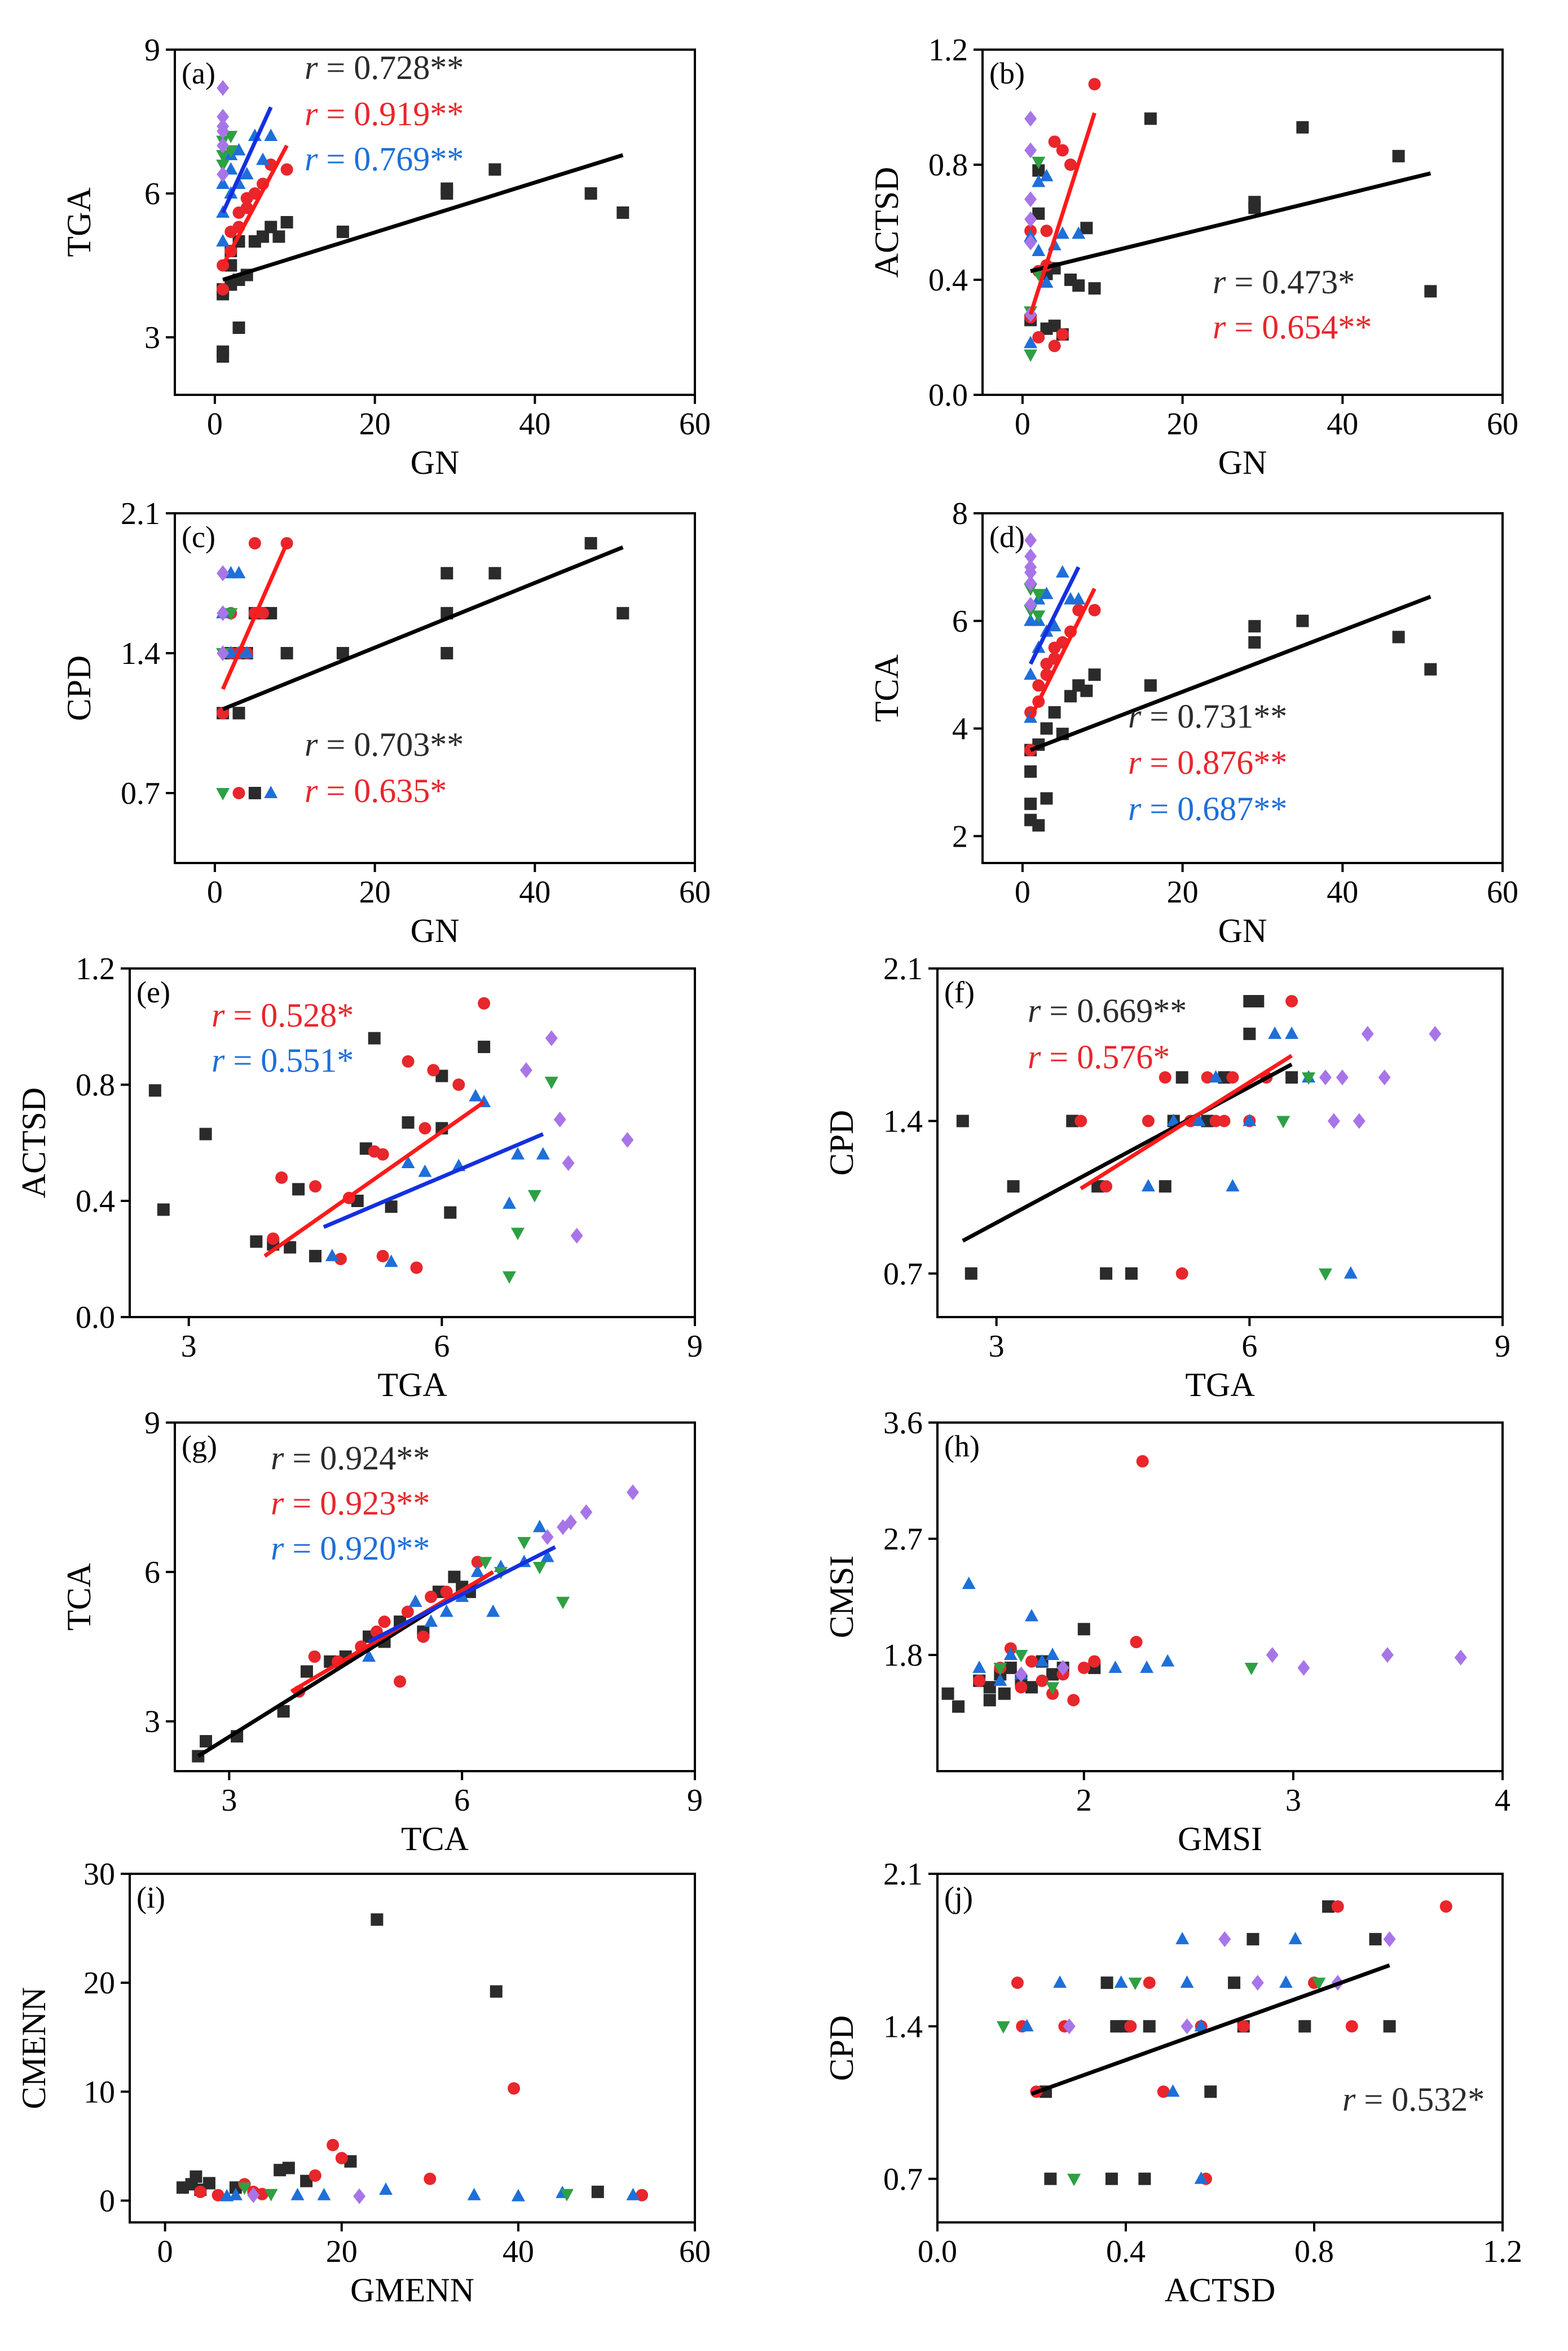 The width and height of the screenshot is (1568, 2351). I want to click on x-tick-label: 20, so click(375, 893).